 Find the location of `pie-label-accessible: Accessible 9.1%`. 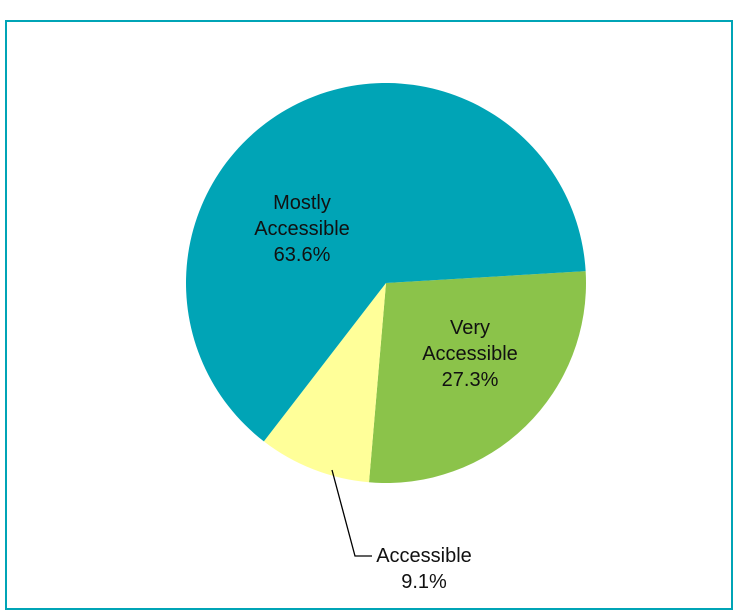

pie-label-accessible: Accessible 9.1% is located at coordinates (424, 569).